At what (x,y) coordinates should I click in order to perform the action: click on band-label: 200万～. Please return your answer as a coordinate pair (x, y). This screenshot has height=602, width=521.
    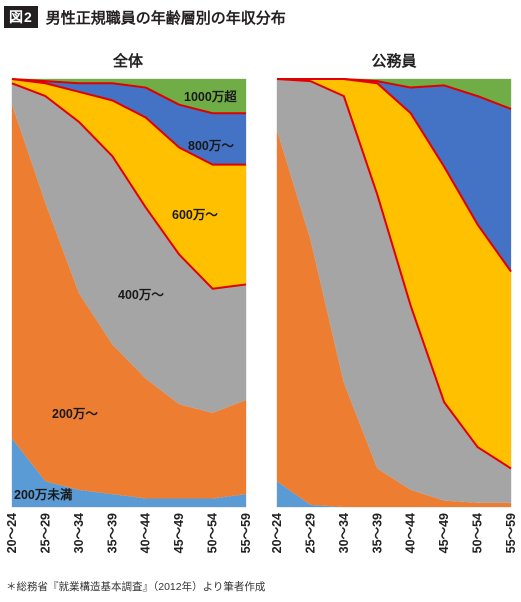
    Looking at the image, I should click on (75, 414).